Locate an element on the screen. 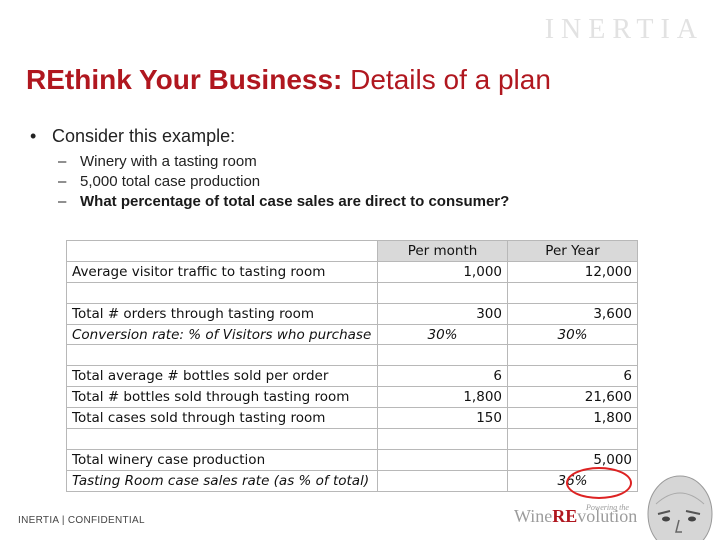  cell-month: 30% is located at coordinates (442, 334).